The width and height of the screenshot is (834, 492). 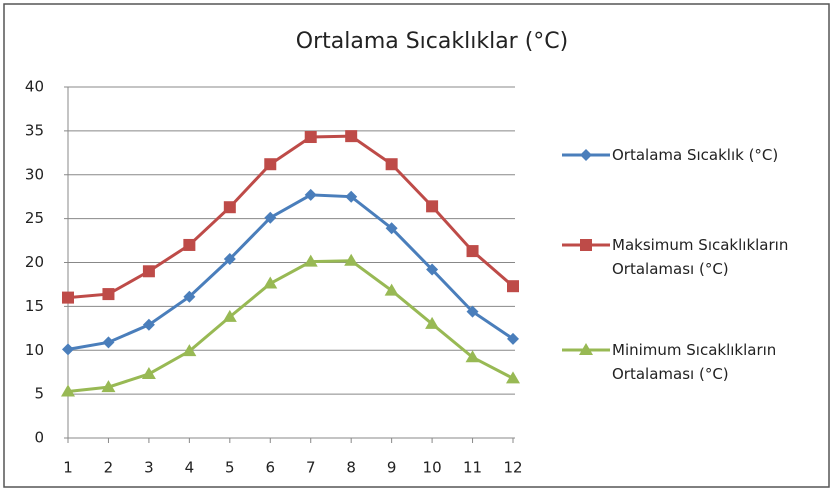 What do you see at coordinates (34, 174) in the screenshot?
I see `y-tick-label: 30` at bounding box center [34, 174].